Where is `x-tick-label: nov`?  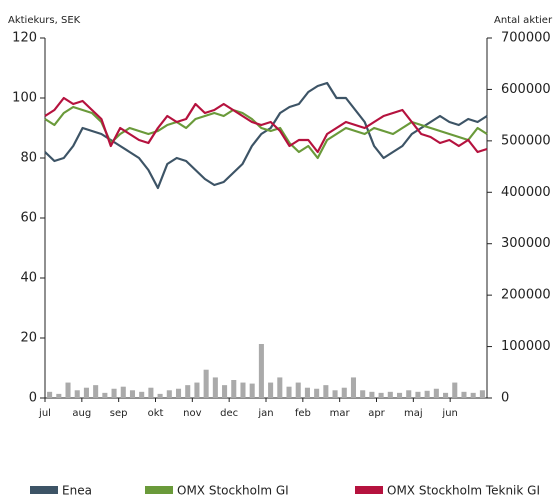 x-tick-label: nov is located at coordinates (192, 413).